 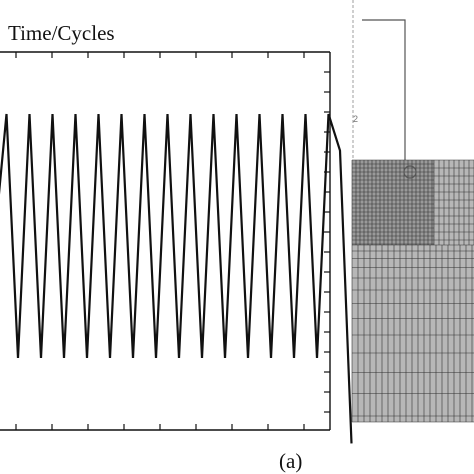 I want to click on chart-title: Time/Cycles, so click(x=61, y=33).